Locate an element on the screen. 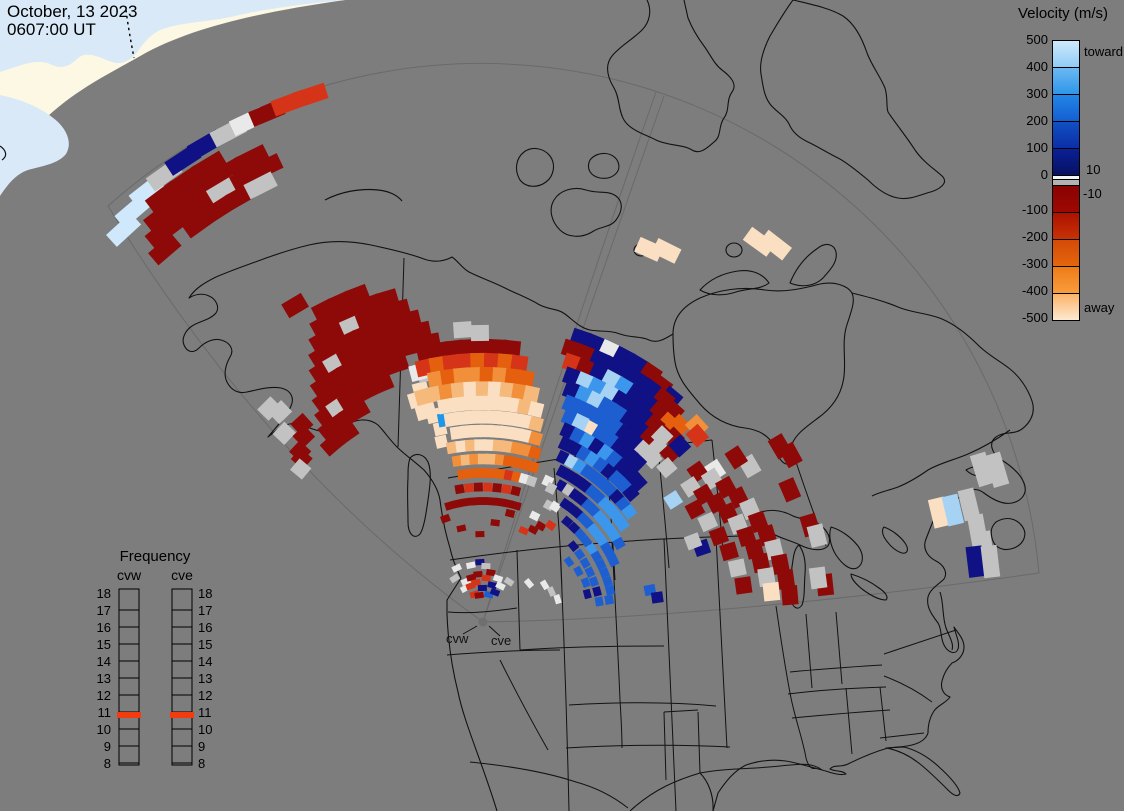  time-label: 0607:00 UT is located at coordinates (51, 29).